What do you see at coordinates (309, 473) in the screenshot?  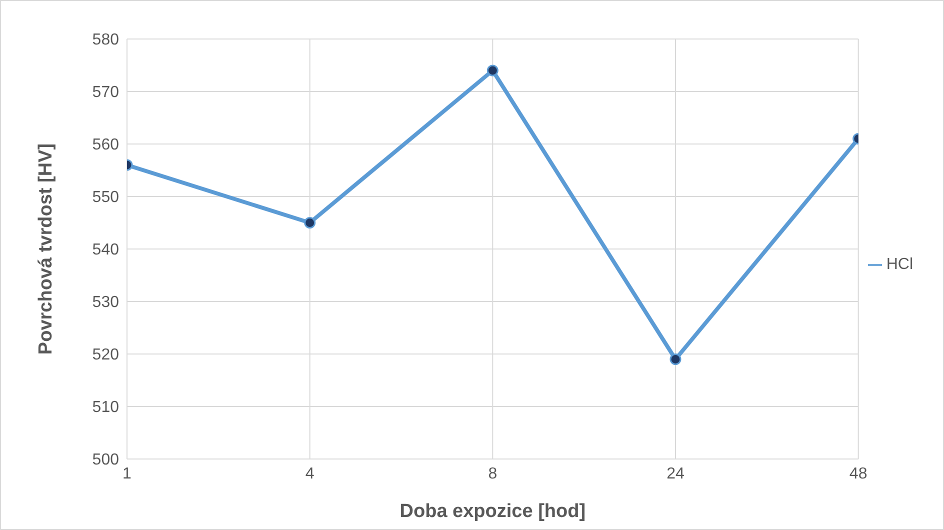 I see `x-tick-label: 4` at bounding box center [309, 473].